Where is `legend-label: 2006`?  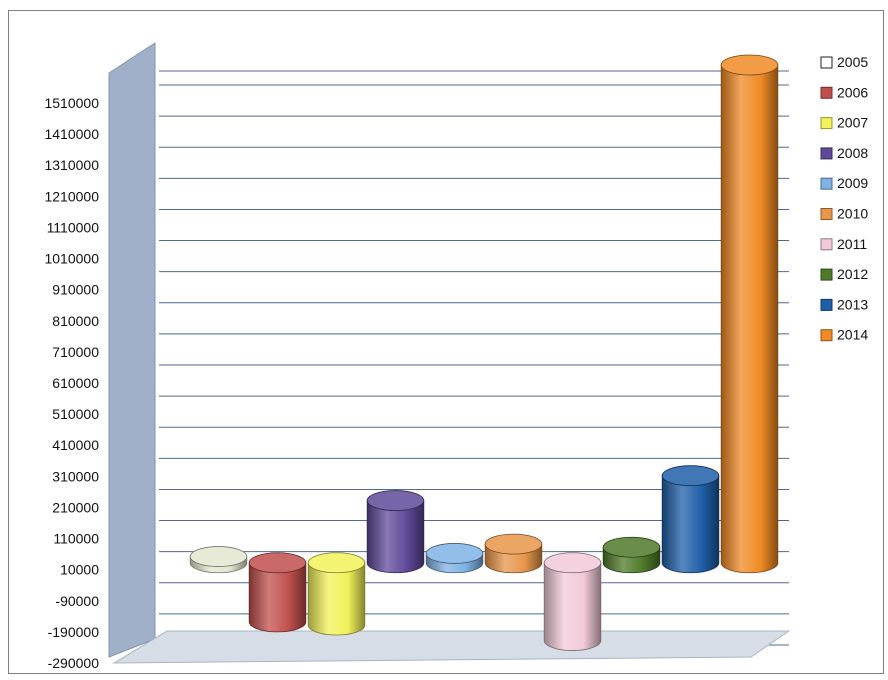
legend-label: 2006 is located at coordinates (852, 92).